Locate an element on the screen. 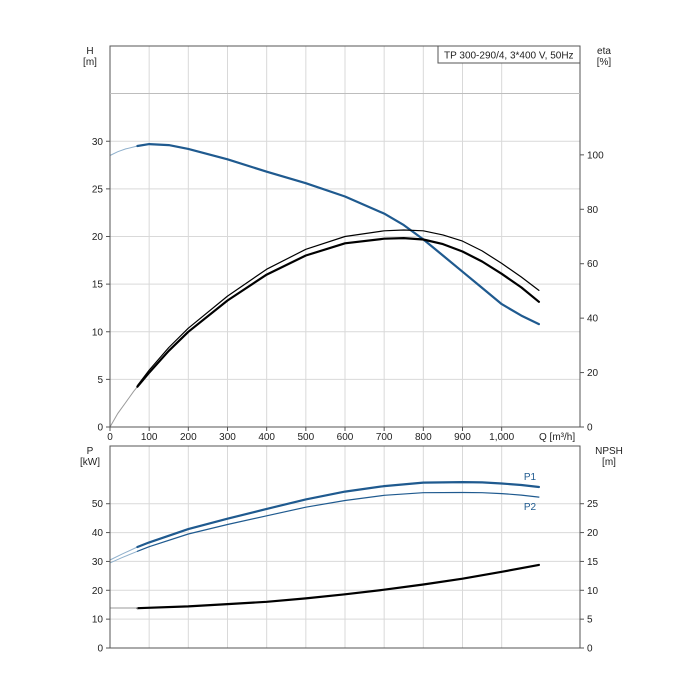 The image size is (700, 700). top-x-tick-label: 300 is located at coordinates (227, 437).